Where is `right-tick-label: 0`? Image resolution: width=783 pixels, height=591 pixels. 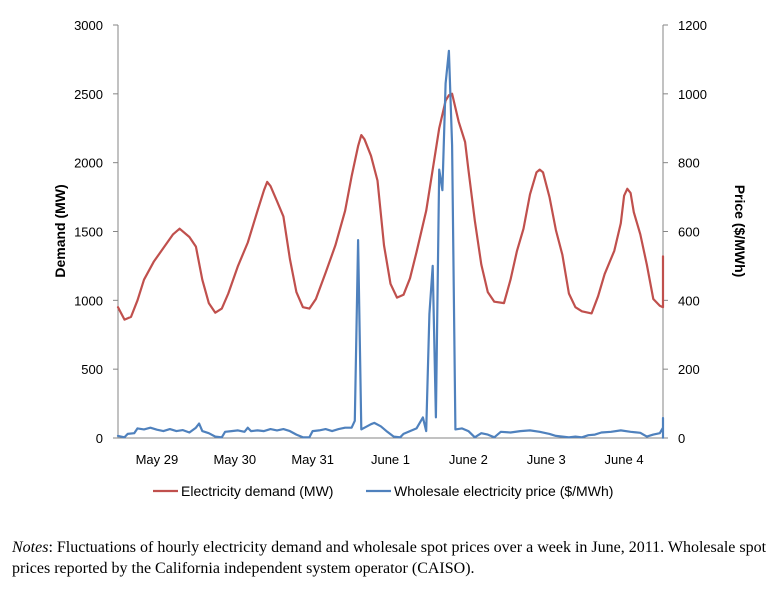 right-tick-label: 0 is located at coordinates (681, 438).